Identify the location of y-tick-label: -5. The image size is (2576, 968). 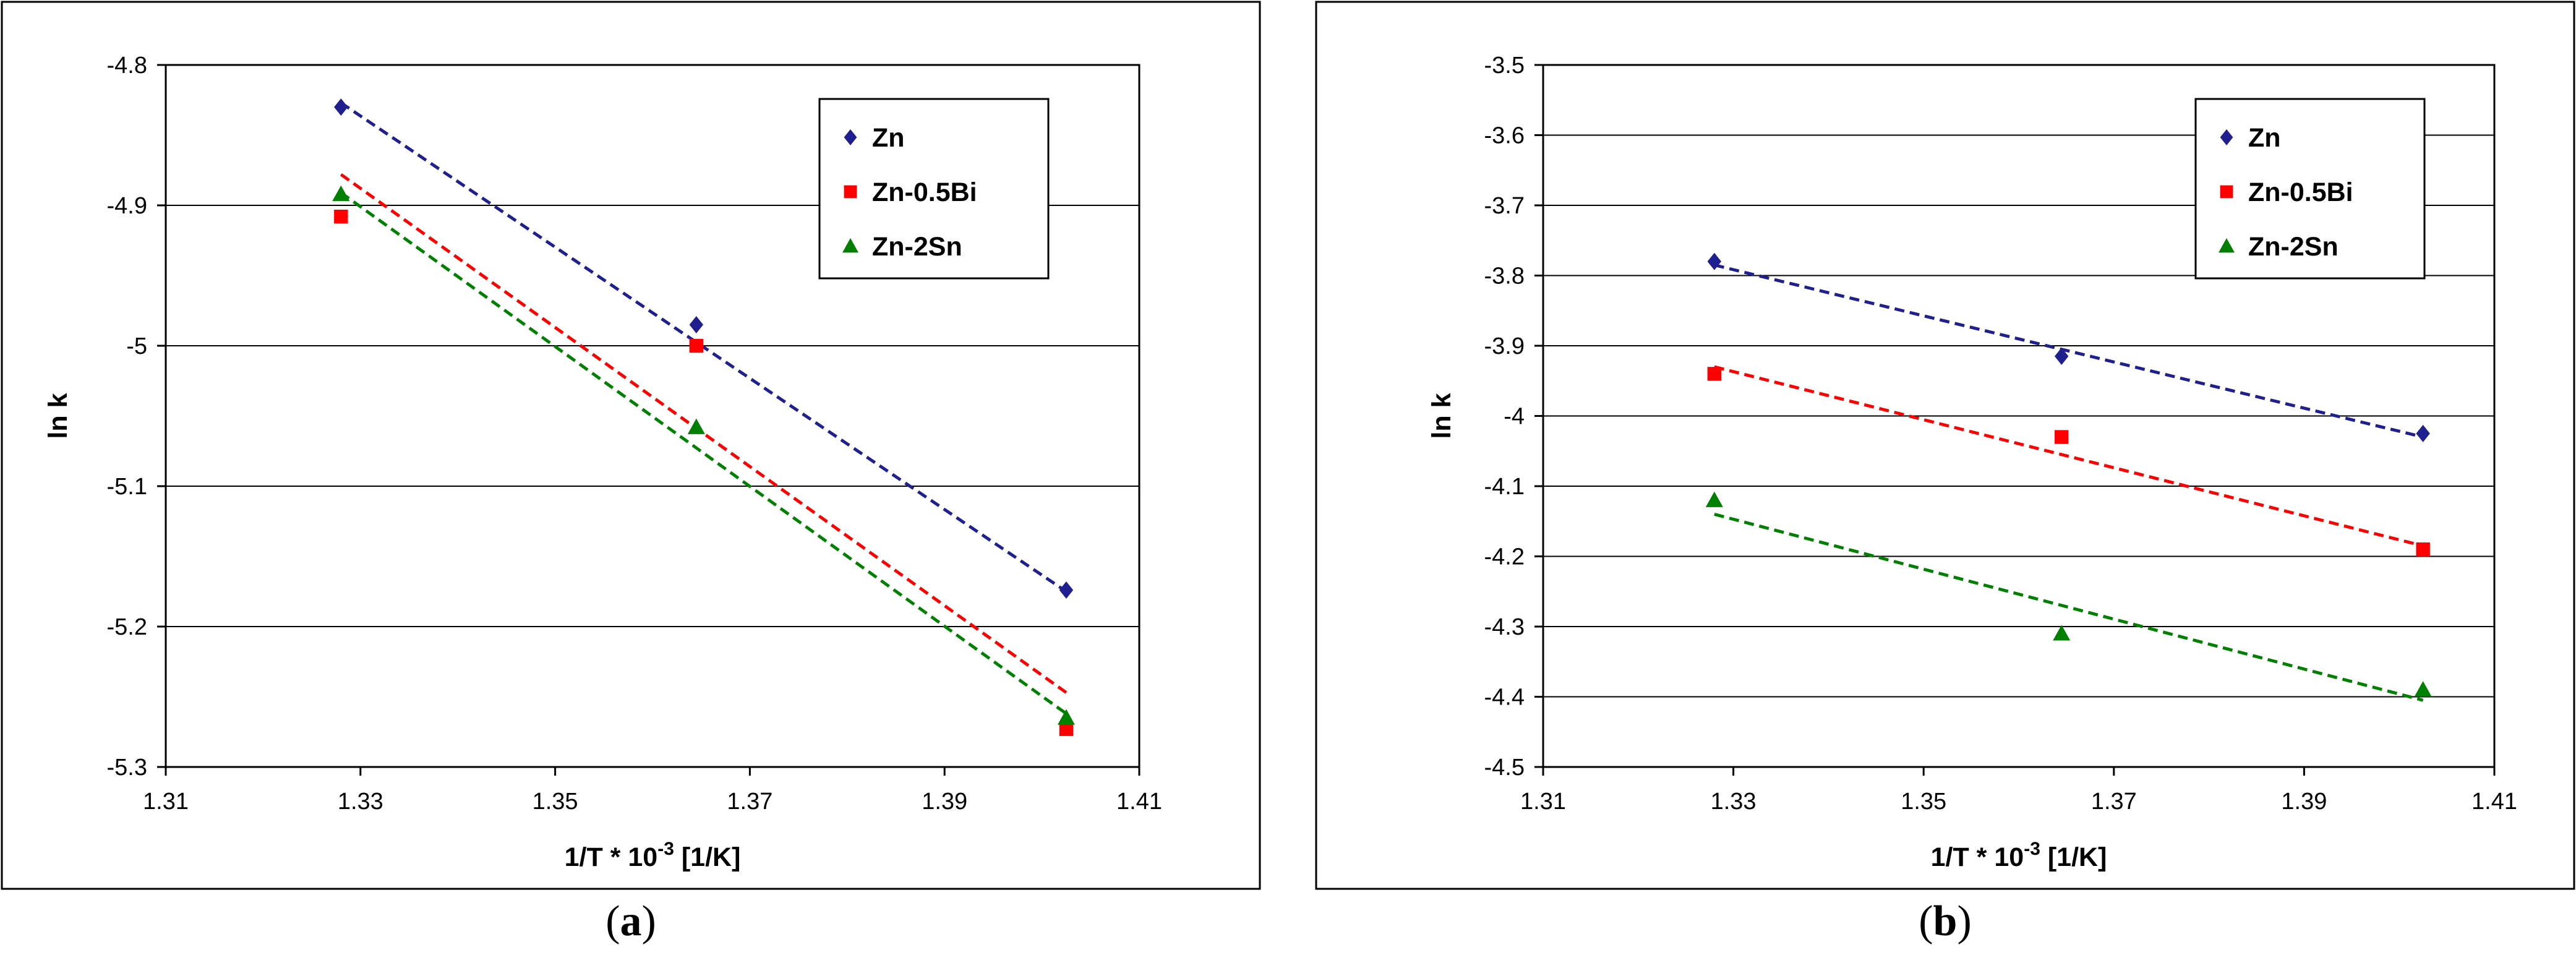
(136, 346).